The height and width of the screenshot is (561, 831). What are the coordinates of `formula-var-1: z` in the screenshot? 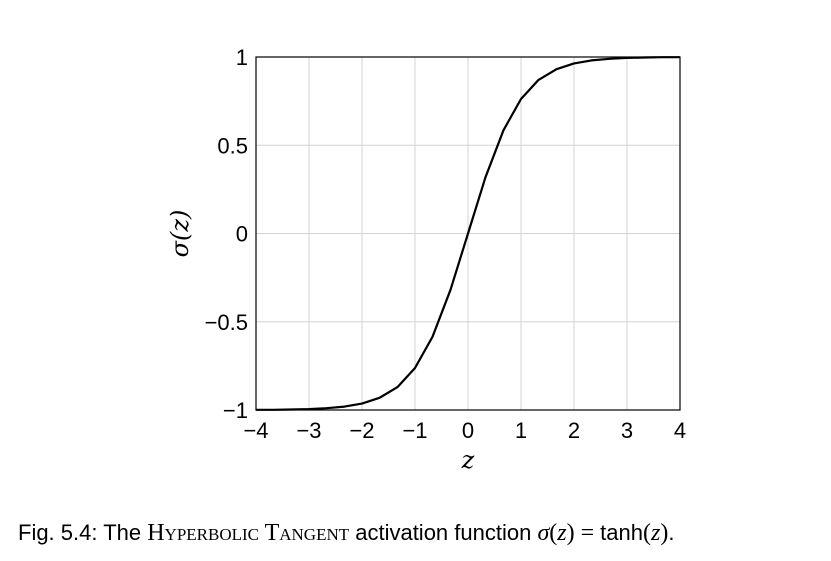 It's located at (562, 533).